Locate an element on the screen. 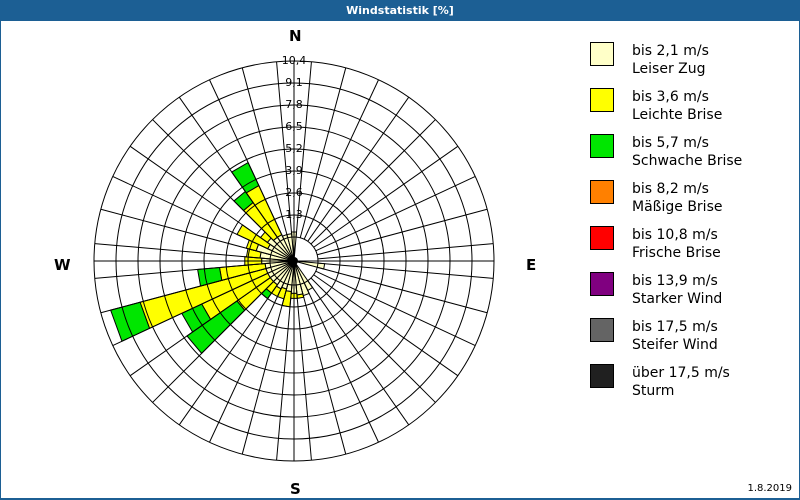  wind-rose-ring-labels: 1,3 2,6 3,9 5,2 6,5 7,8 9,1 10,4 is located at coordinates (294, 137).